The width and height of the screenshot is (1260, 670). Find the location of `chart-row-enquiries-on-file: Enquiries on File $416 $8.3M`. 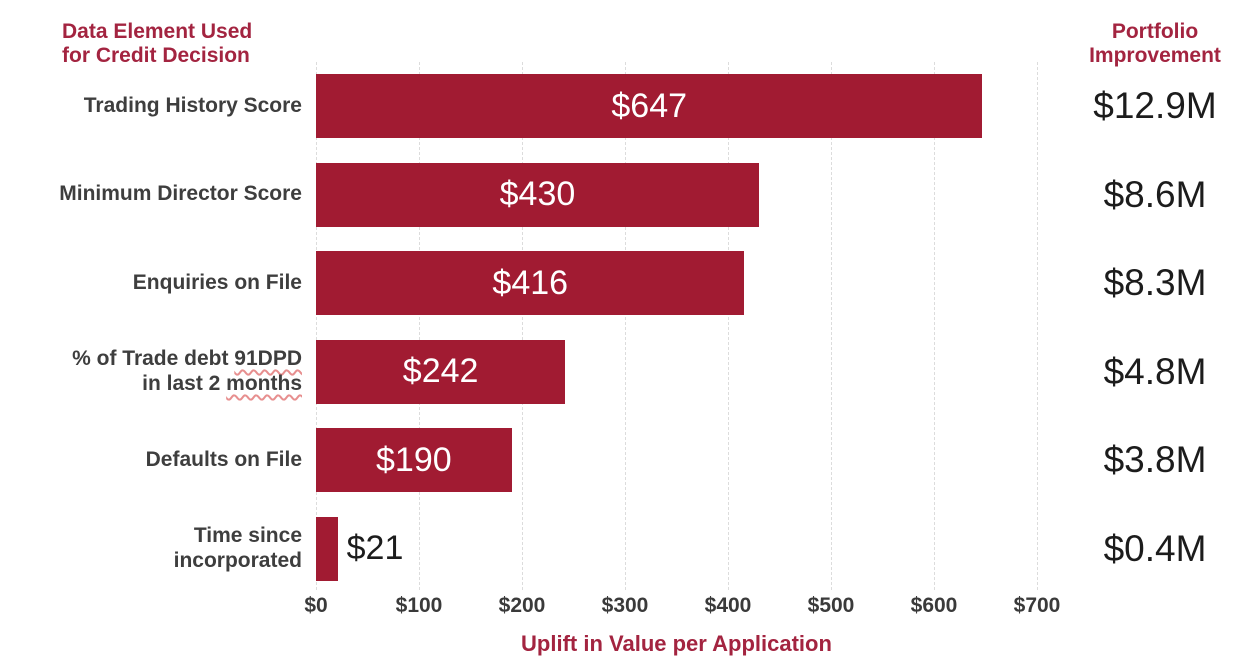

chart-row-enquiries-on-file: Enquiries on File $416 $8.3M is located at coordinates (630, 283).